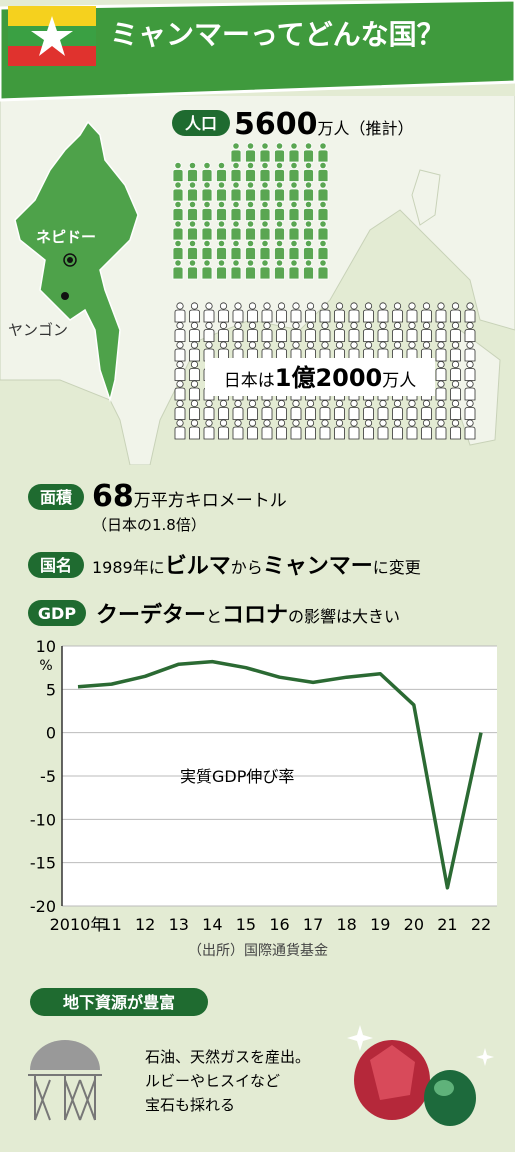 This screenshot has height=1152, width=515. What do you see at coordinates (38, 330) in the screenshot?
I see `city-label: ヤンゴン` at bounding box center [38, 330].